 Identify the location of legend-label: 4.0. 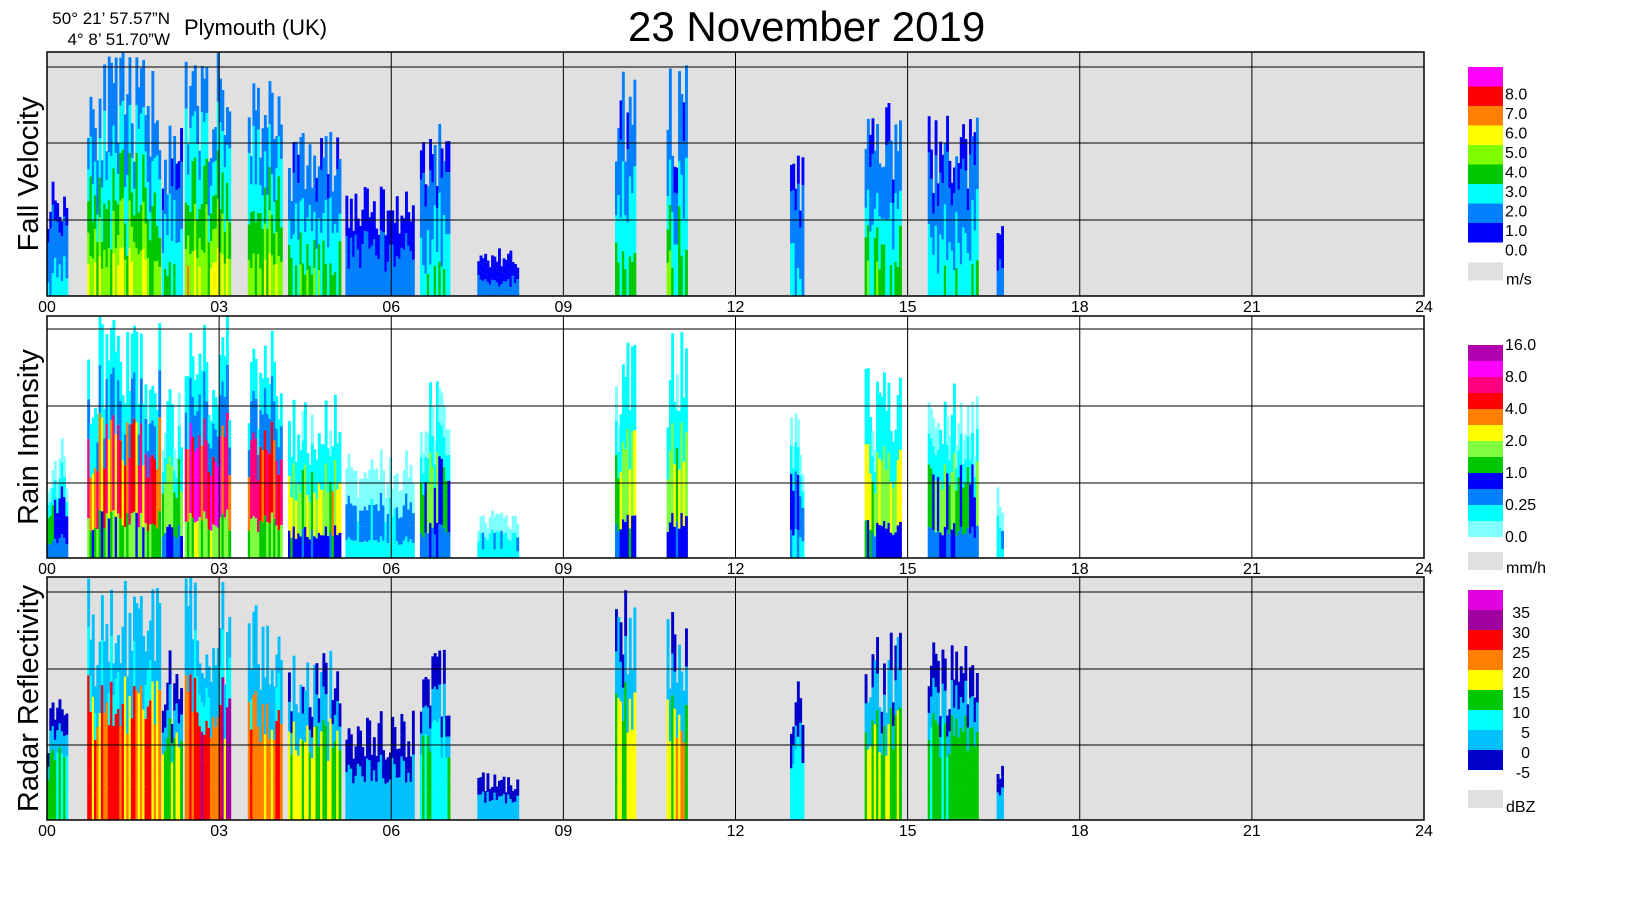
(1516, 173).